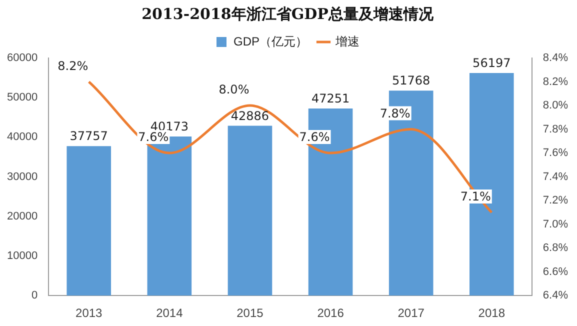  Describe the element at coordinates (555, 296) in the screenshot. I see `y2-tick-label: 6.4%` at that location.